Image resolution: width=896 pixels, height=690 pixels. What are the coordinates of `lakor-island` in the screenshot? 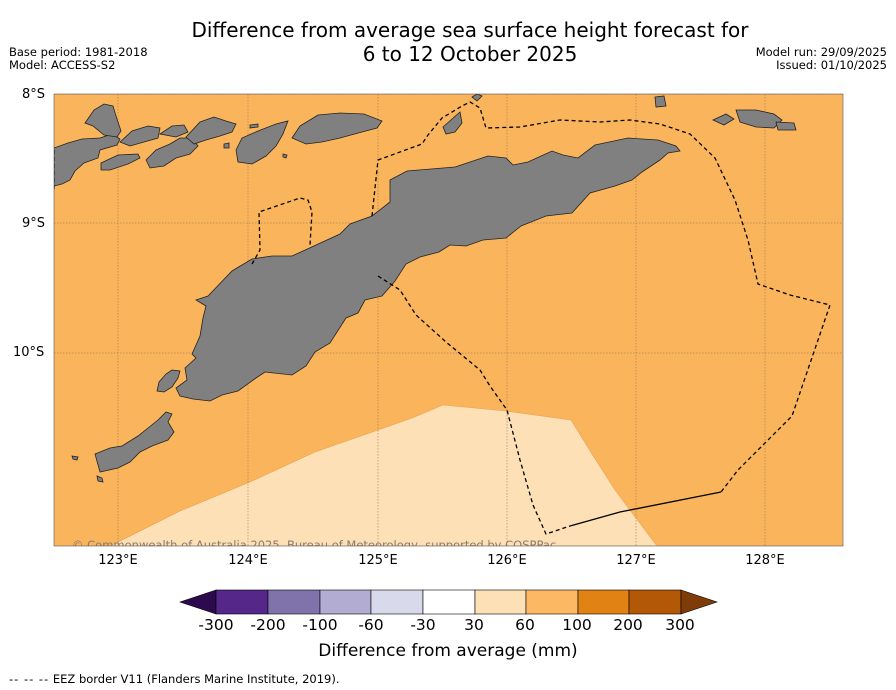 It's located at (786, 126).